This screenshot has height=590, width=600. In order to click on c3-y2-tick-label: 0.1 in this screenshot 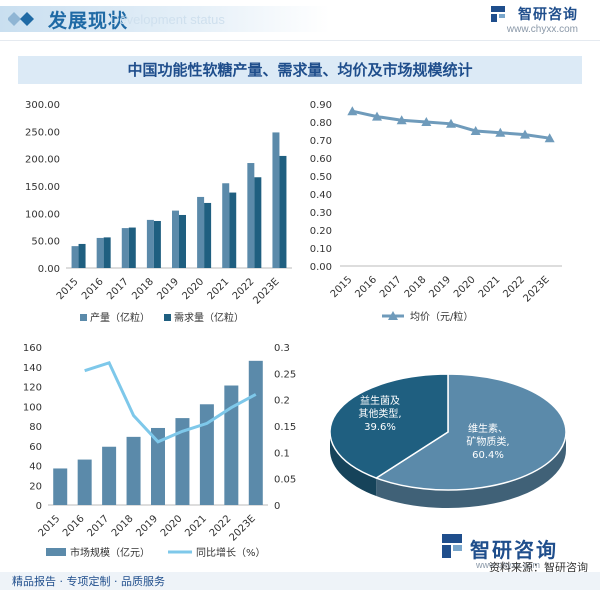, I will do `click(282, 453)`.